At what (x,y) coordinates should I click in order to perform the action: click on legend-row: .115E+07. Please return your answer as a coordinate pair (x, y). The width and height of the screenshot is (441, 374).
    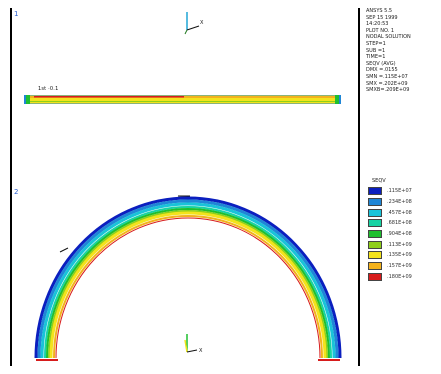
    Looking at the image, I should click on (404, 191).